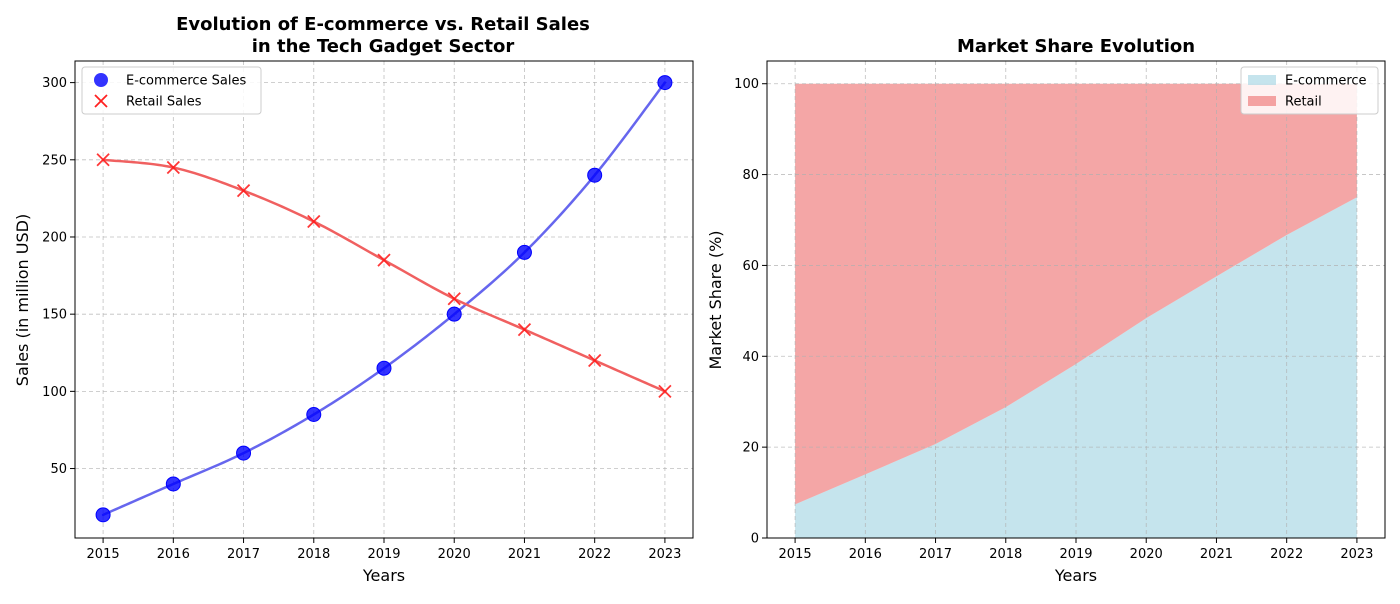 This screenshot has height=604, width=1400. Describe the element at coordinates (58, 469) in the screenshot. I see `left-y-tick-label: 50` at that location.